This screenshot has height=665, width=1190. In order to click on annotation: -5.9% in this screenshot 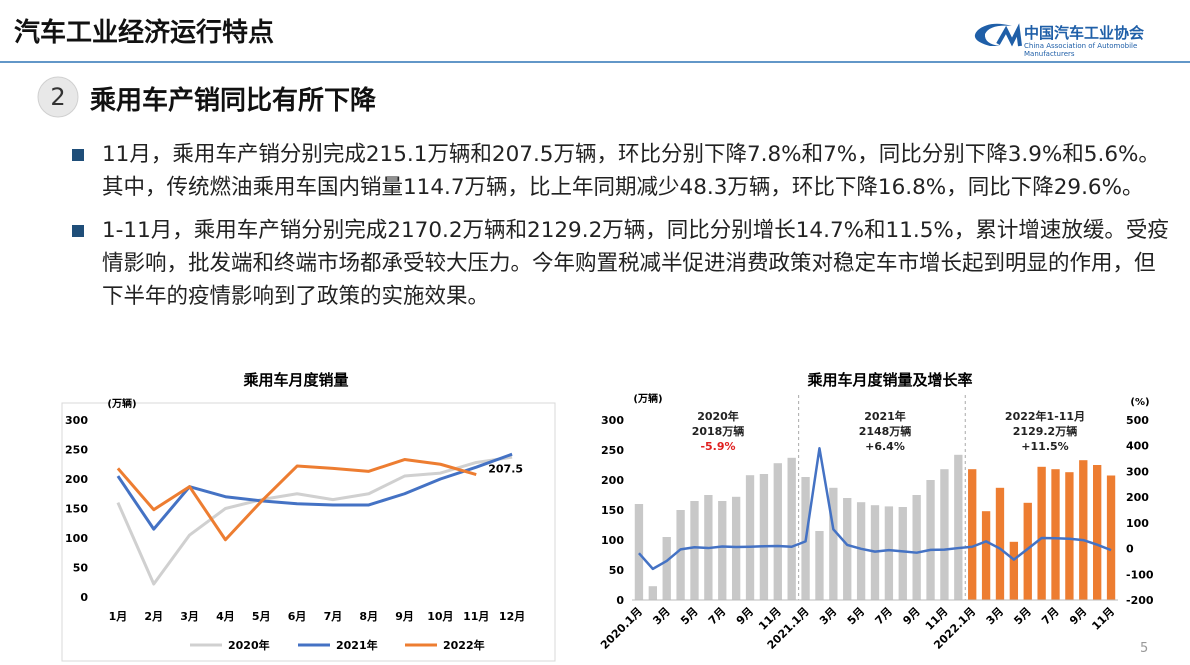, I will do `click(717, 446)`.